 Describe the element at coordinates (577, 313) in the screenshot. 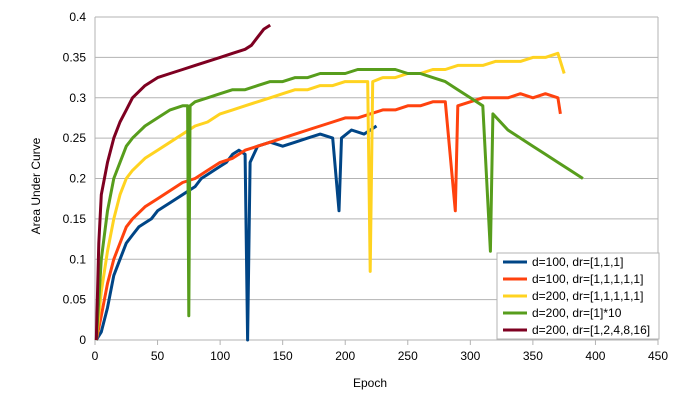

I see `legend-label-4: d=200, dr=[1]*10` at that location.